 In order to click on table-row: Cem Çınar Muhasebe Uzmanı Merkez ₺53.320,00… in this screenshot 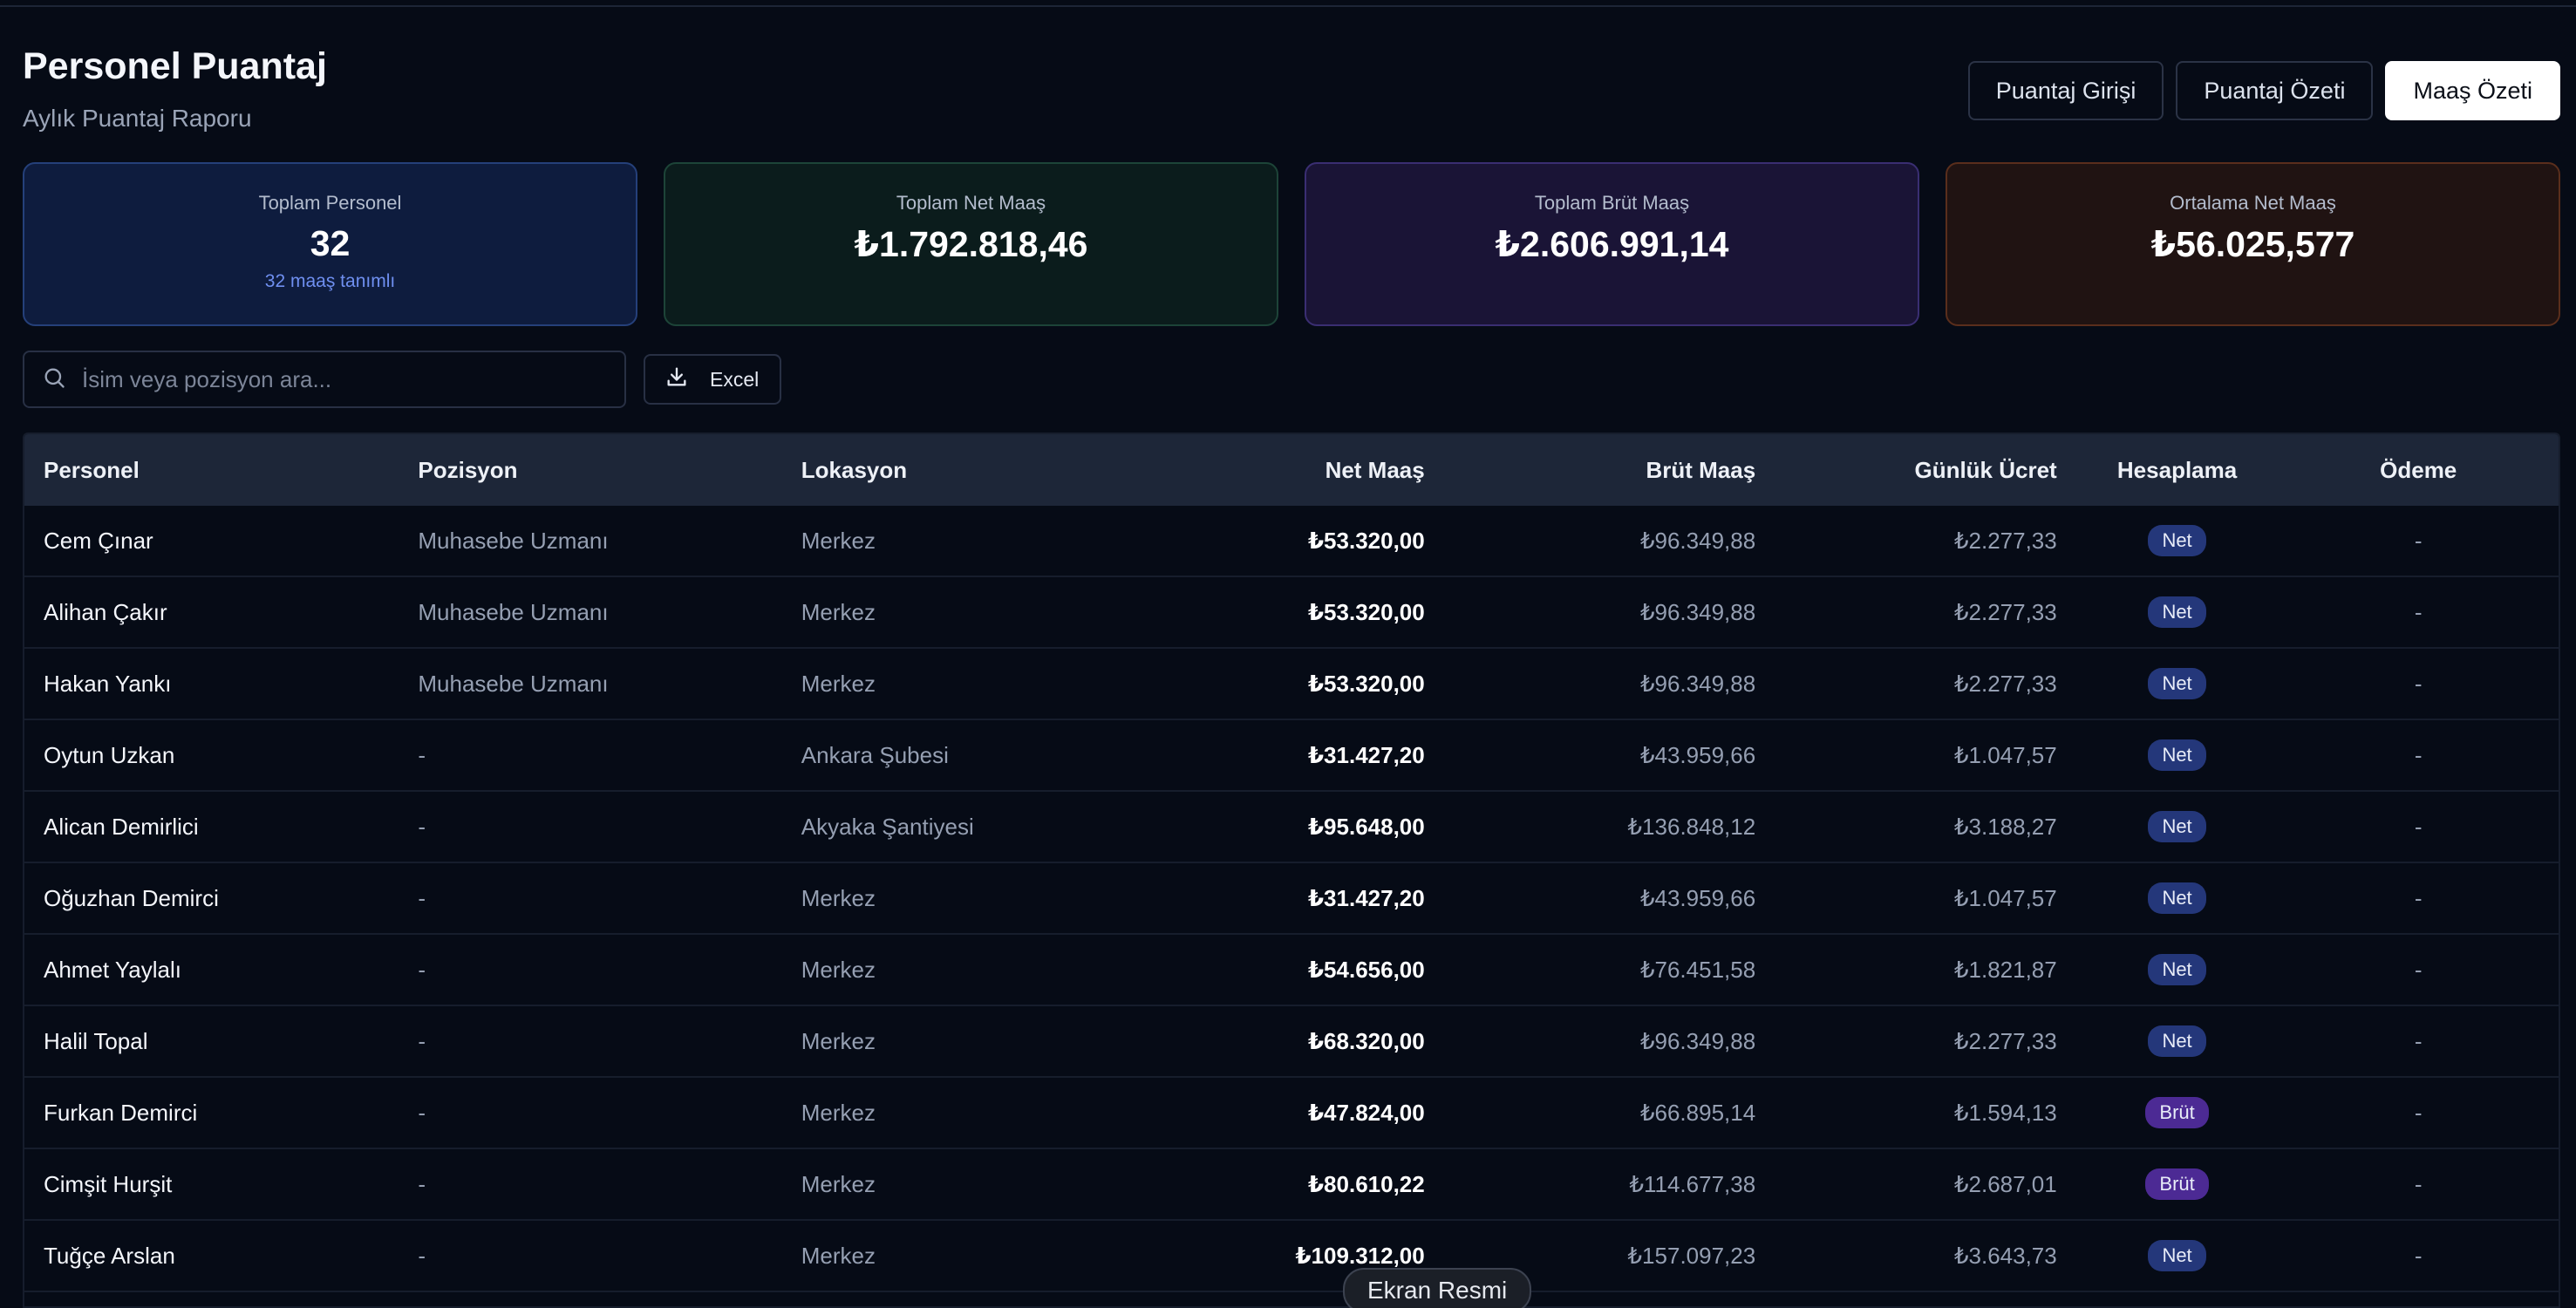, I will do `click(1292, 541)`.